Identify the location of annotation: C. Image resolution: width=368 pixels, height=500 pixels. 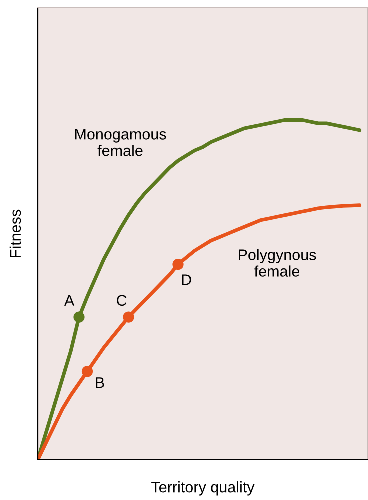
(122, 300).